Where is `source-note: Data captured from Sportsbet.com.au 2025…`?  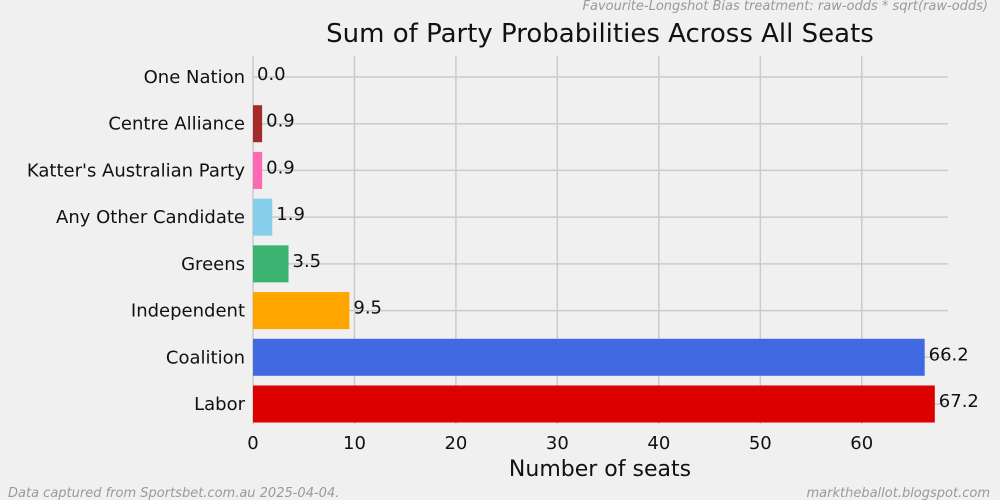
source-note: Data captured from Sportsbet.com.au 2025… is located at coordinates (173, 493).